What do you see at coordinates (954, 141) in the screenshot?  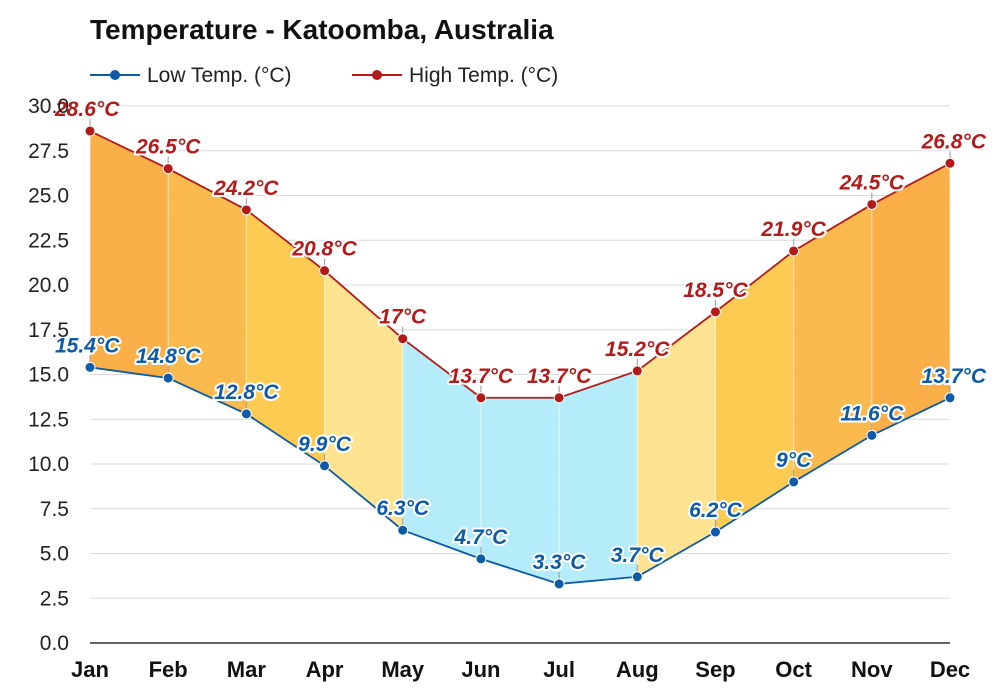 I see `high-temp-data-label: 26.8°C` at bounding box center [954, 141].